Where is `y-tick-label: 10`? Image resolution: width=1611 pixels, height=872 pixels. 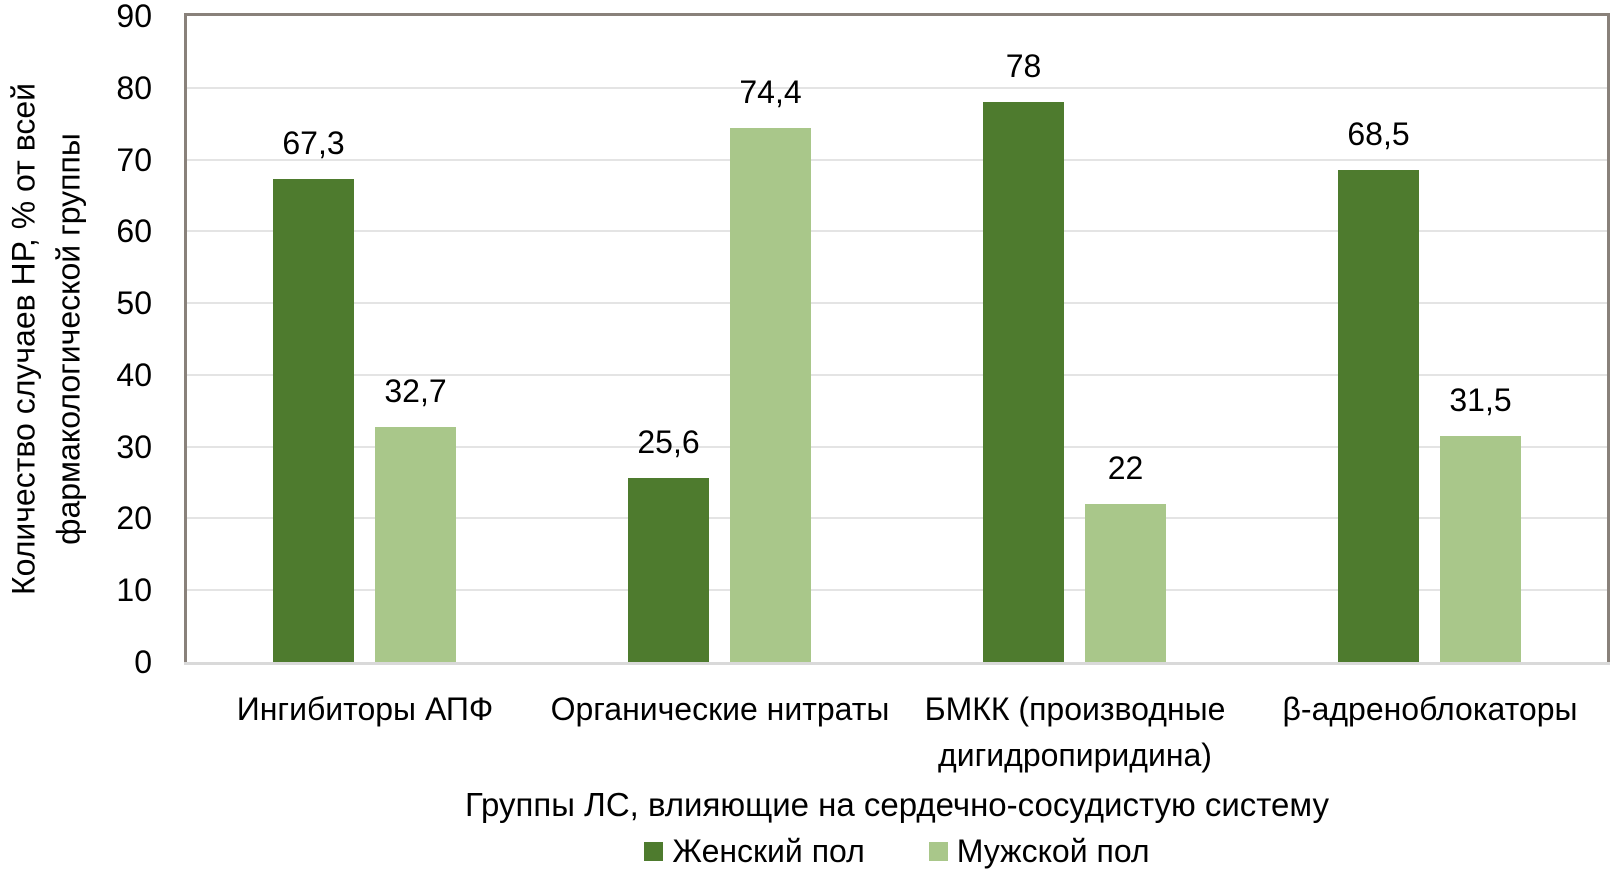
y-tick-label: 10 is located at coordinates (134, 590).